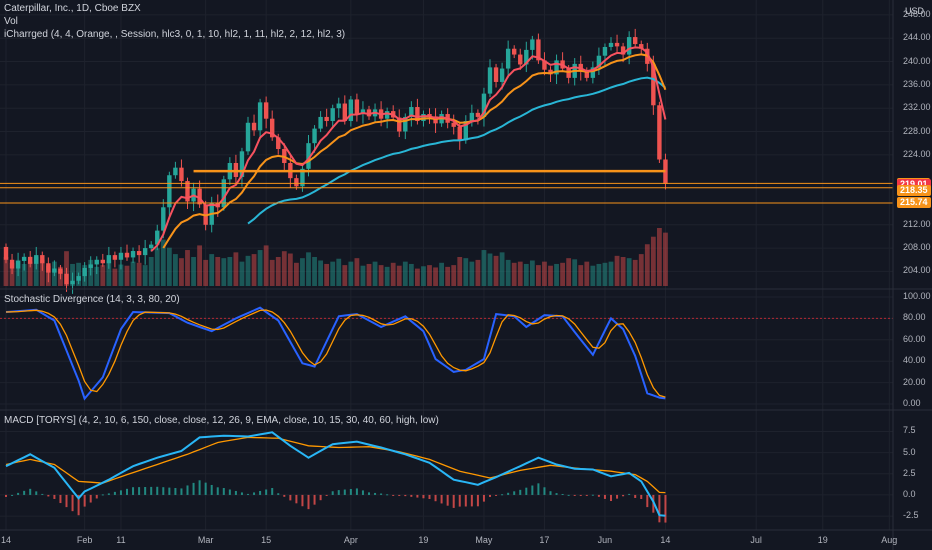 This screenshot has height=550, width=932. I want to click on price-badge: 218.35, so click(914, 191).